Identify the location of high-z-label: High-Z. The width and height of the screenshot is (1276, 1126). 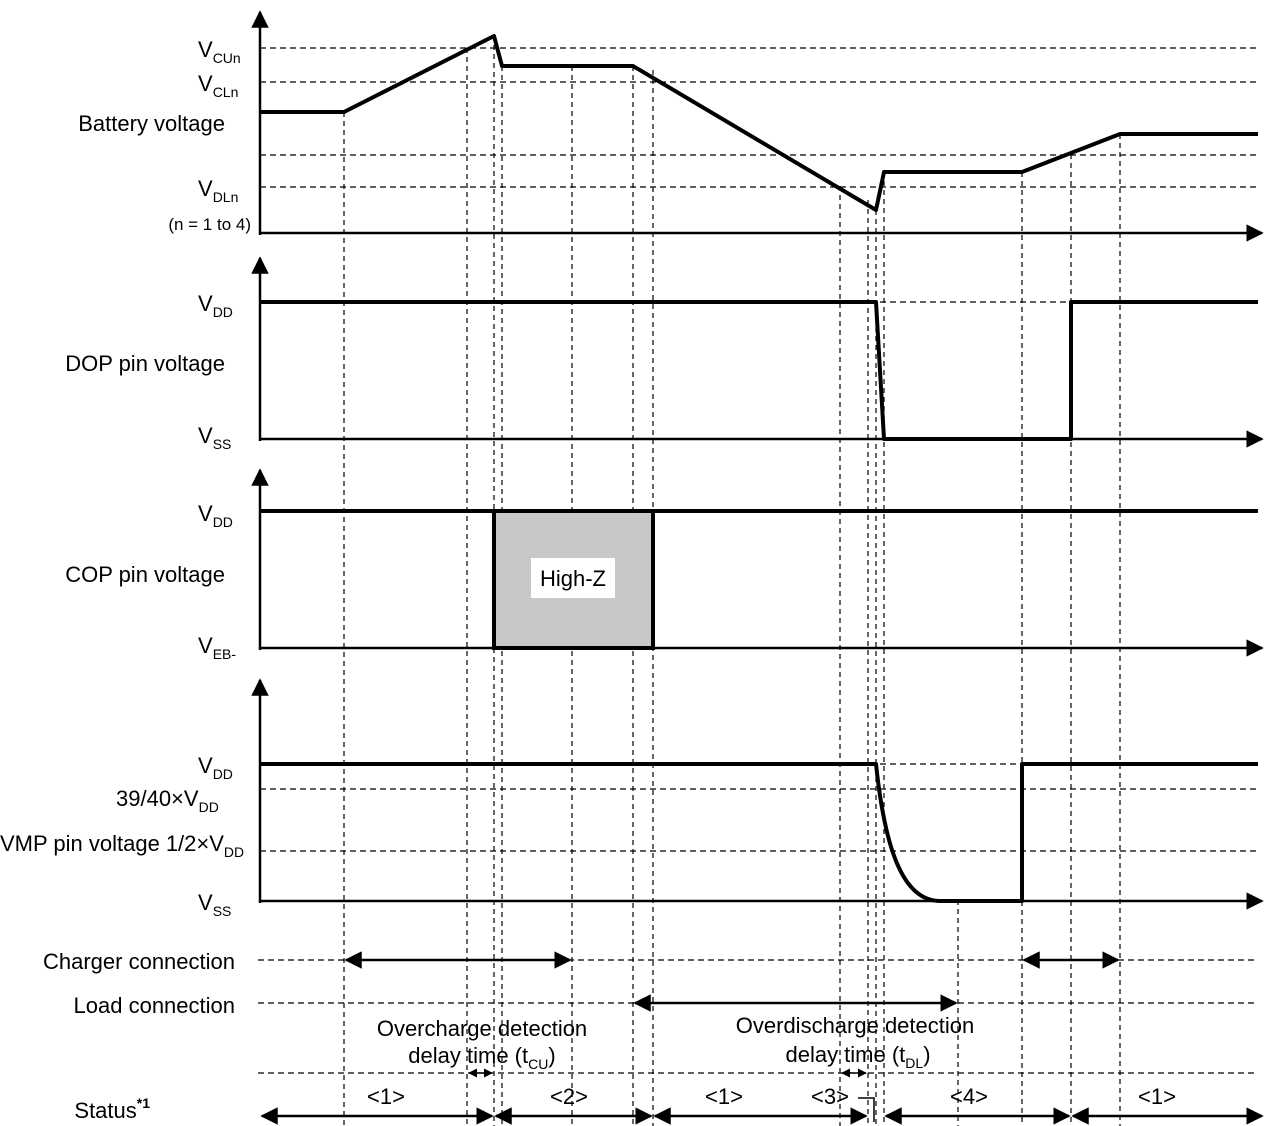
(573, 578).